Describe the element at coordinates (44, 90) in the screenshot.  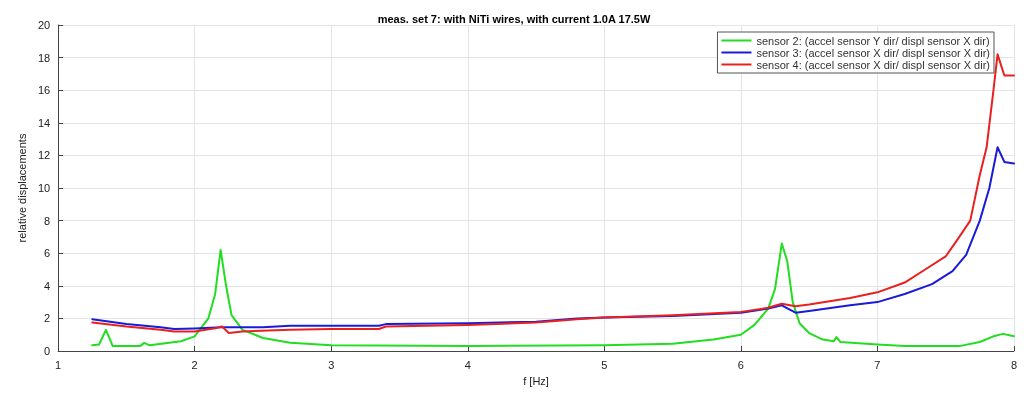
I see `y-tick-label: 16` at that location.